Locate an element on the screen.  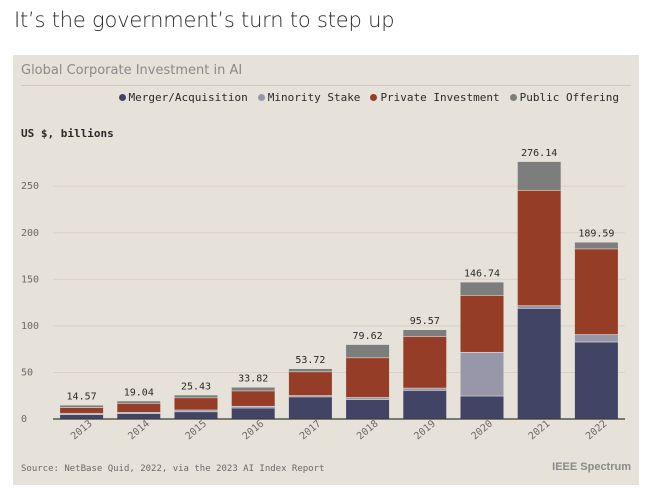
x-tick-label: 2017 is located at coordinates (311, 430).